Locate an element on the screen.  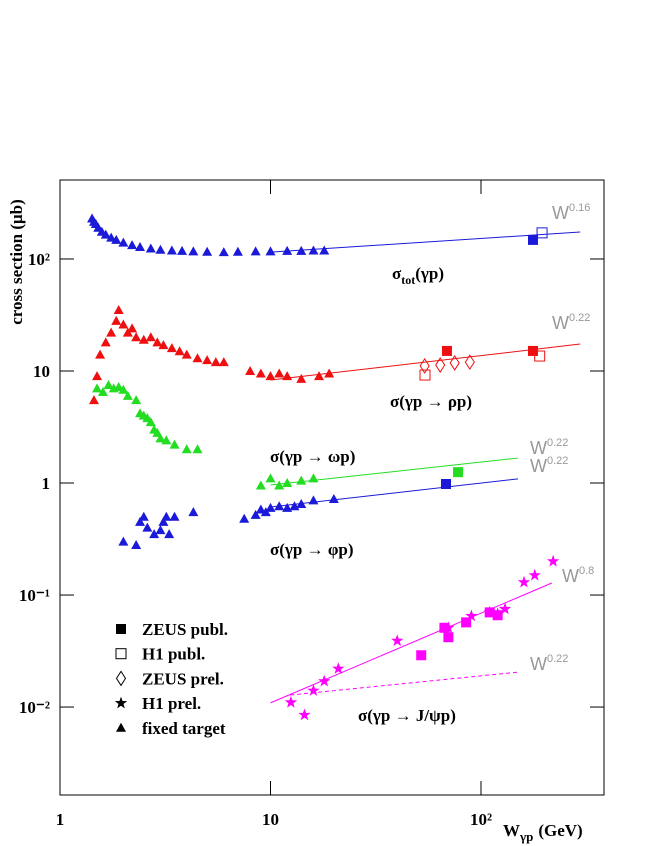
x-tick-label: 1 is located at coordinates (60, 819).